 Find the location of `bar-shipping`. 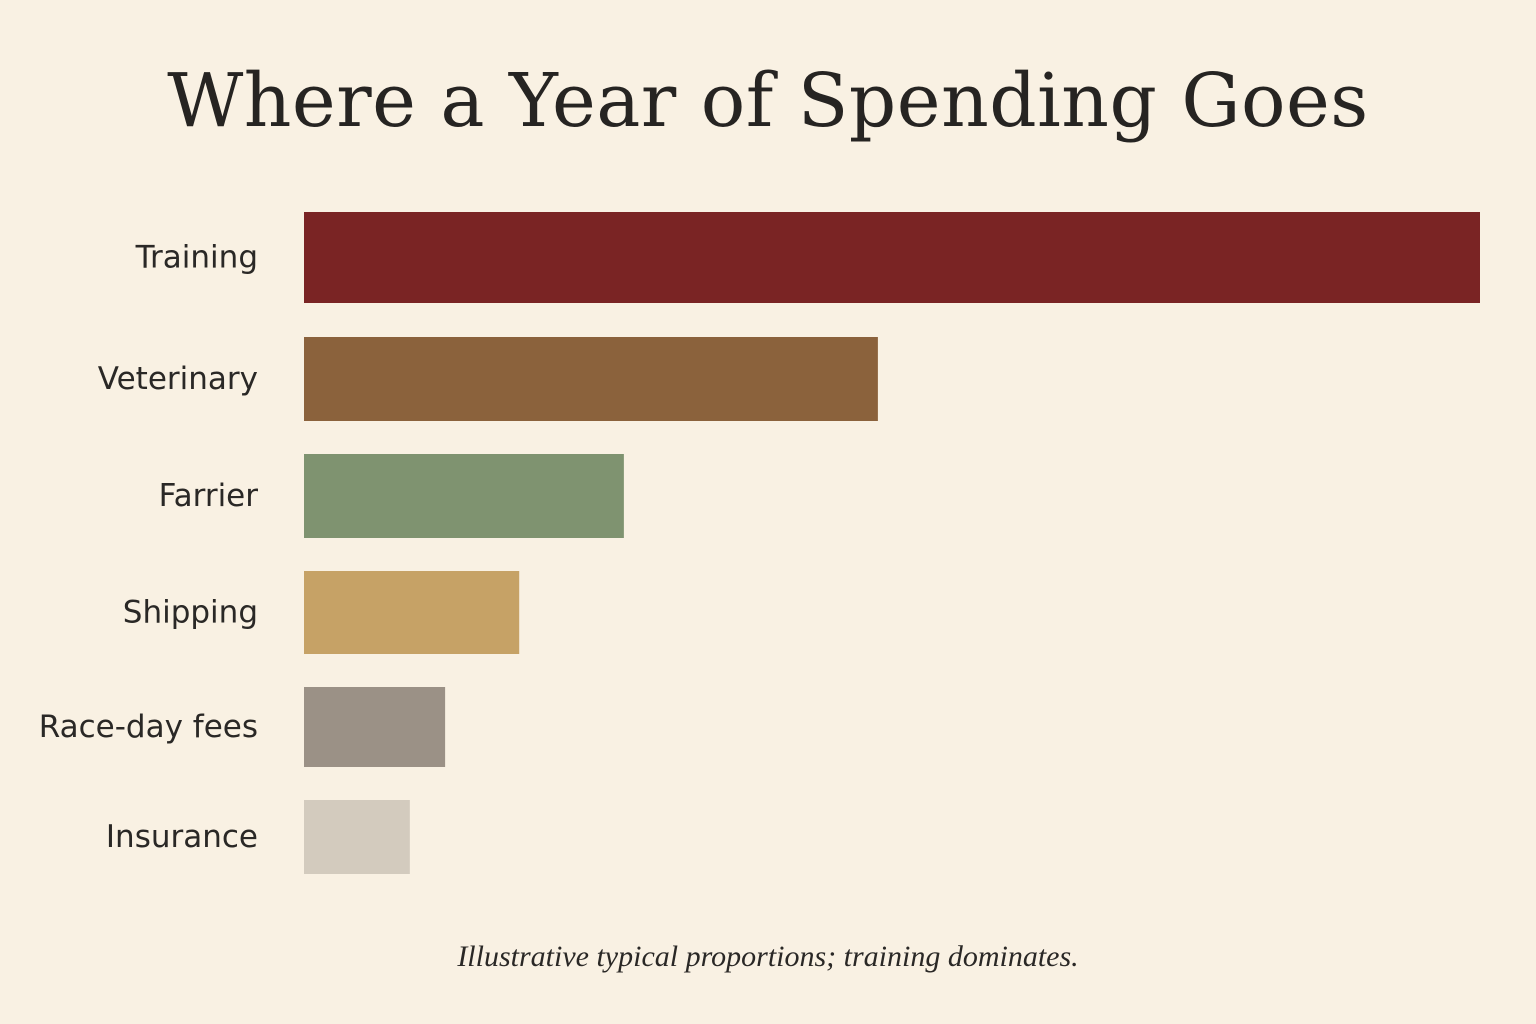

bar-shipping is located at coordinates (412, 612).